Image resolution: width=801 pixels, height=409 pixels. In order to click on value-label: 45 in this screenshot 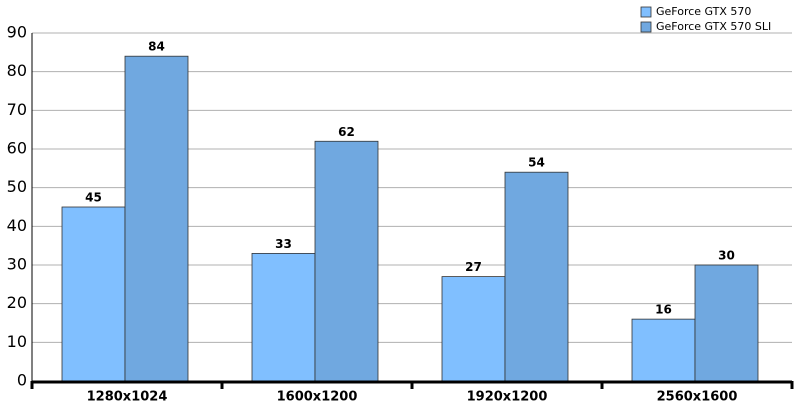, I will do `click(93, 198)`.